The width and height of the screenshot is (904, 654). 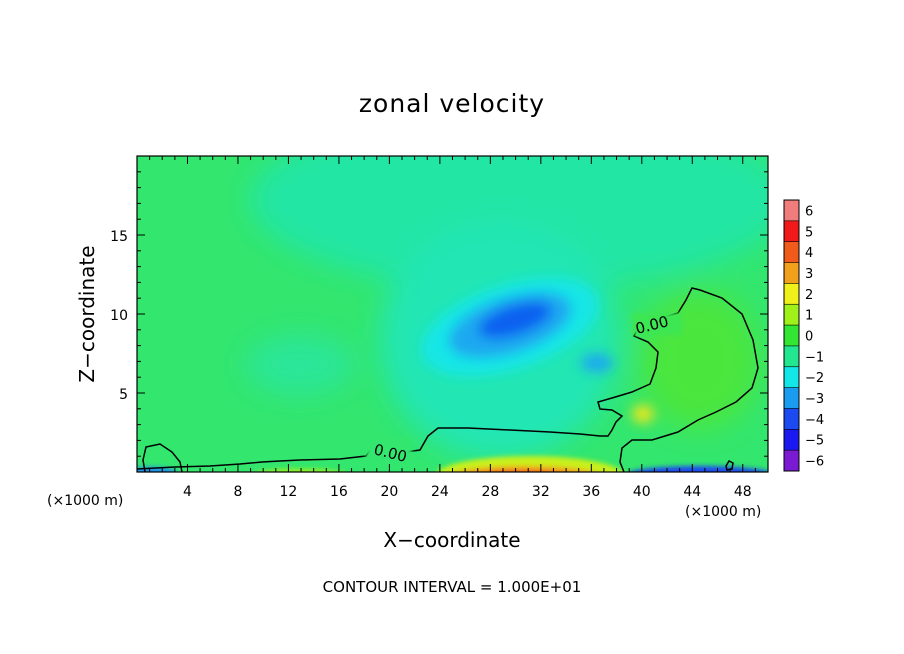 What do you see at coordinates (809, 337) in the screenshot?
I see `colorbar-tick-label: 0` at bounding box center [809, 337].